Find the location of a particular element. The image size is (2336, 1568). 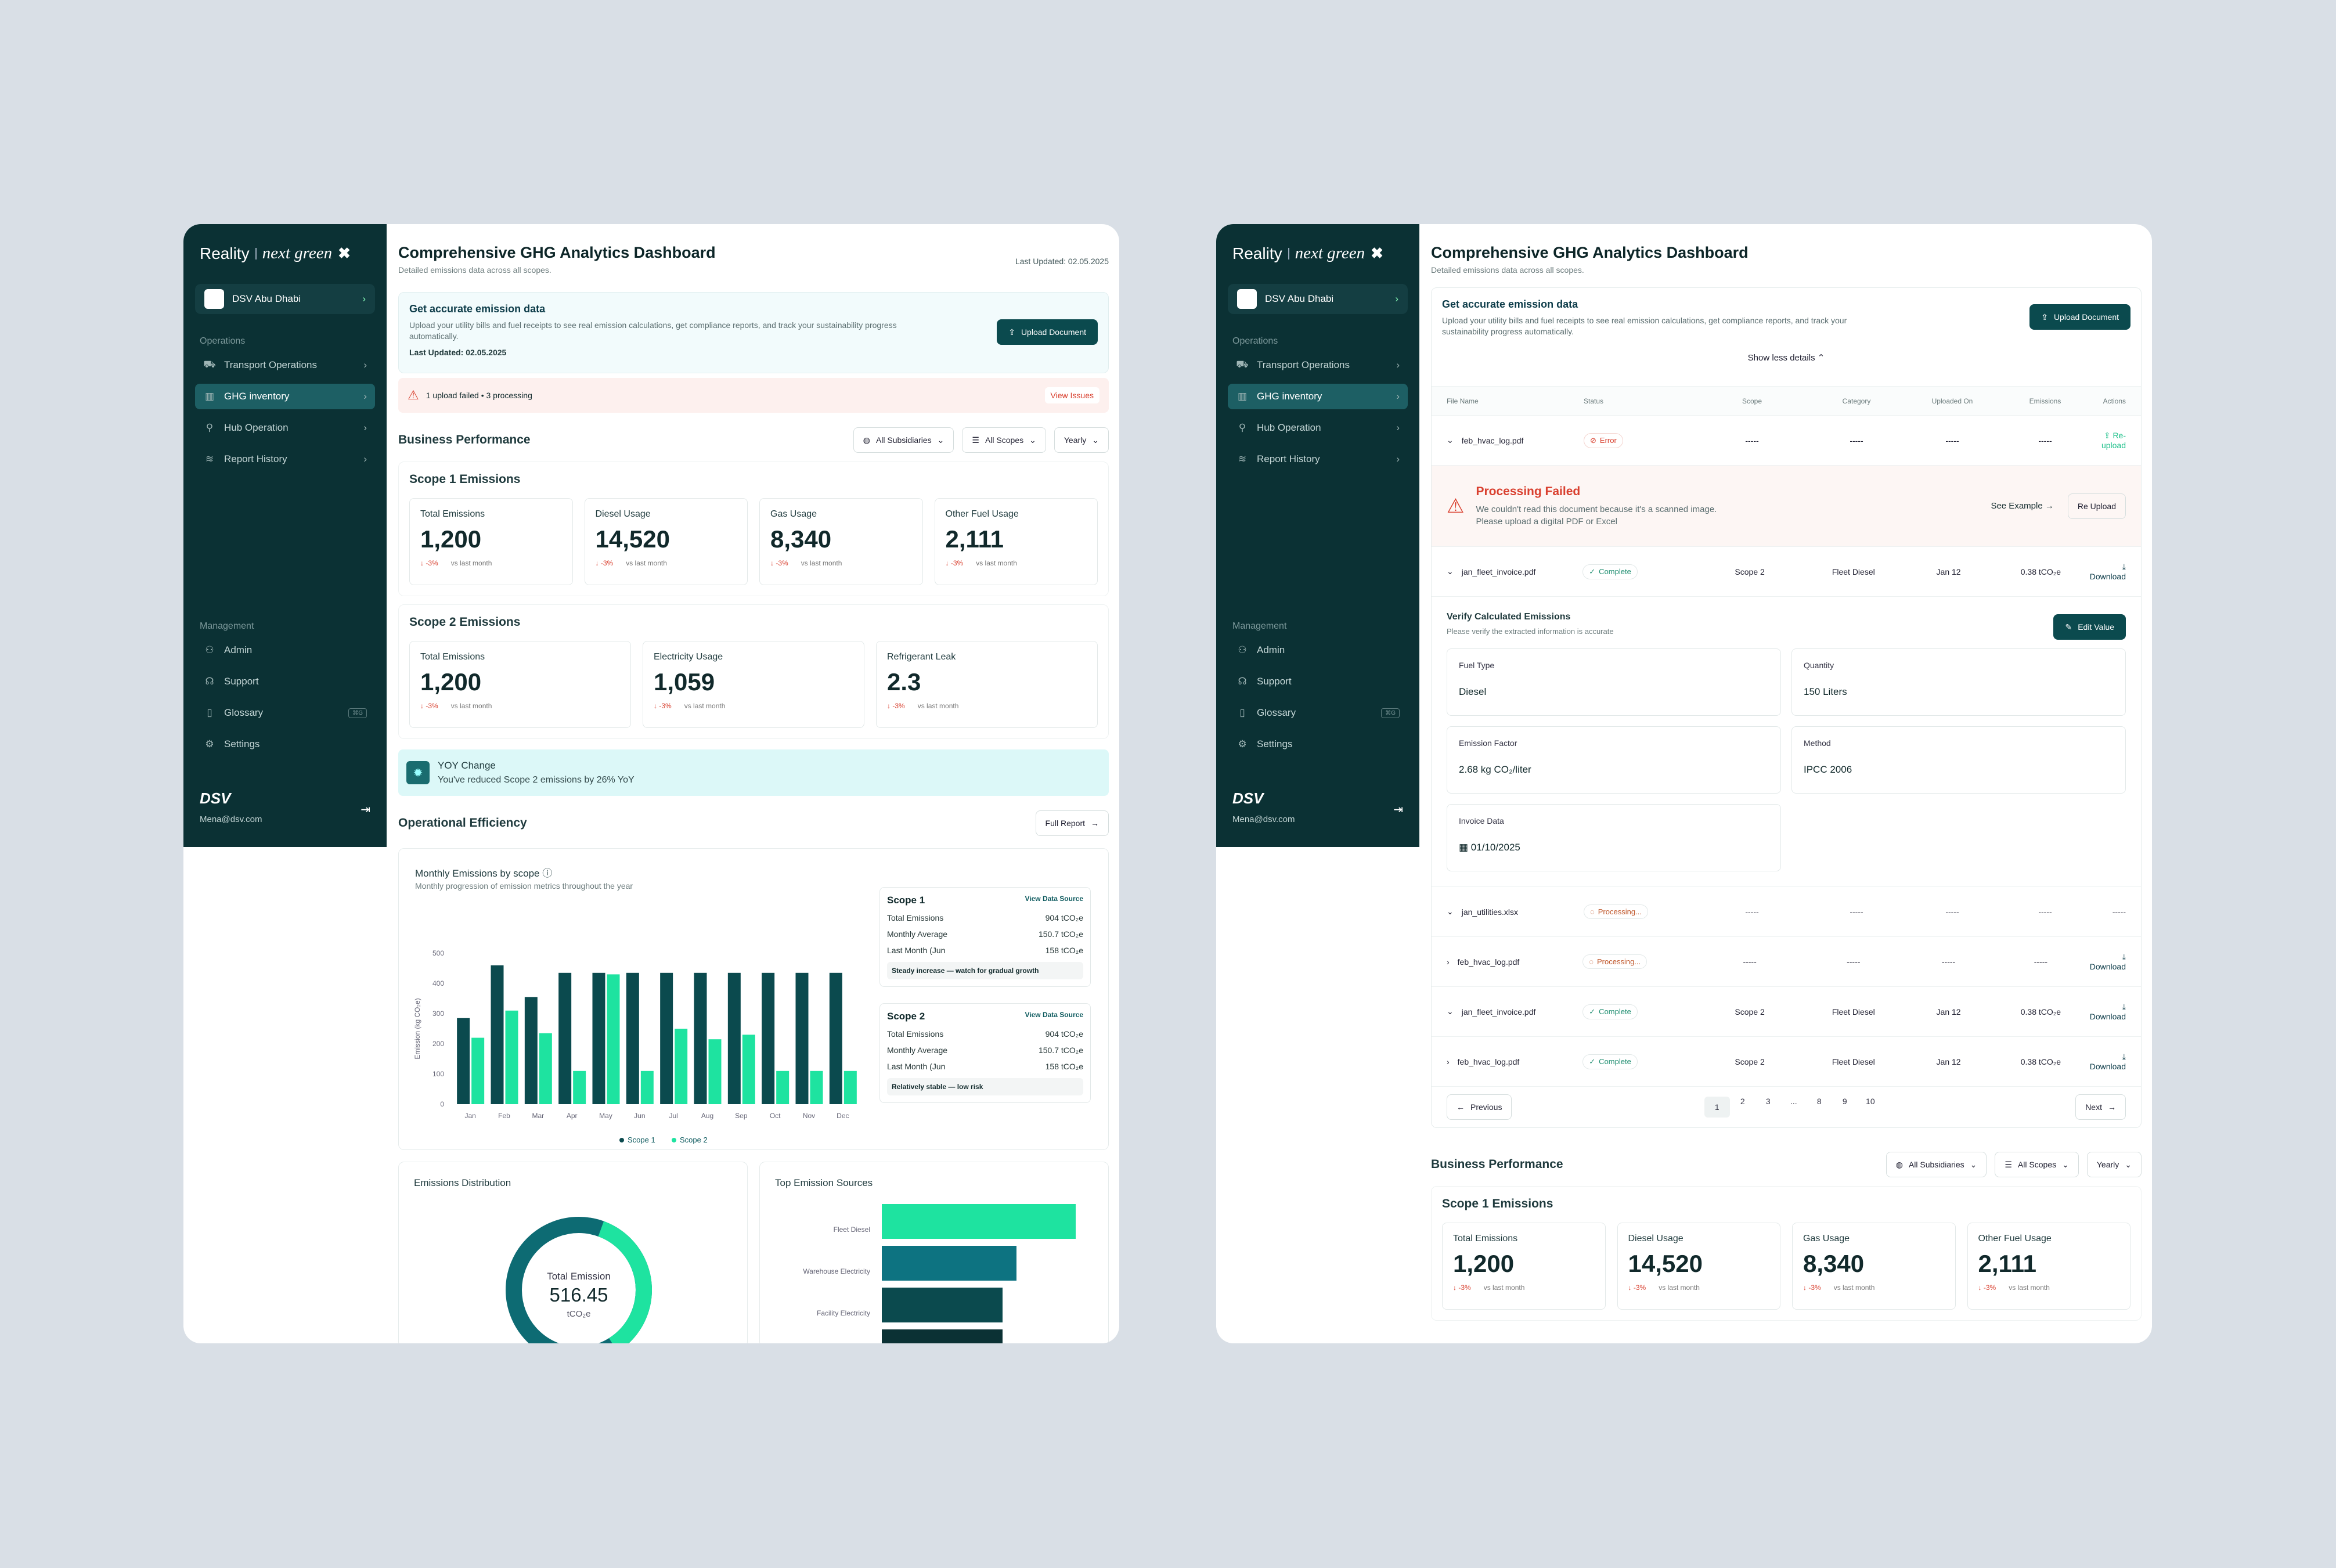

page-button: 1 is located at coordinates (1717, 1107).